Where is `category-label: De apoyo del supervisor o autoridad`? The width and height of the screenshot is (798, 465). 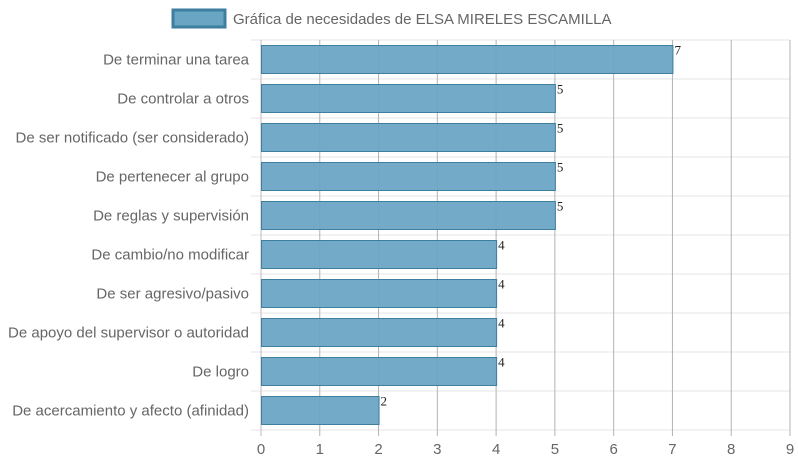 category-label: De apoyo del supervisor o autoridad is located at coordinates (128, 333).